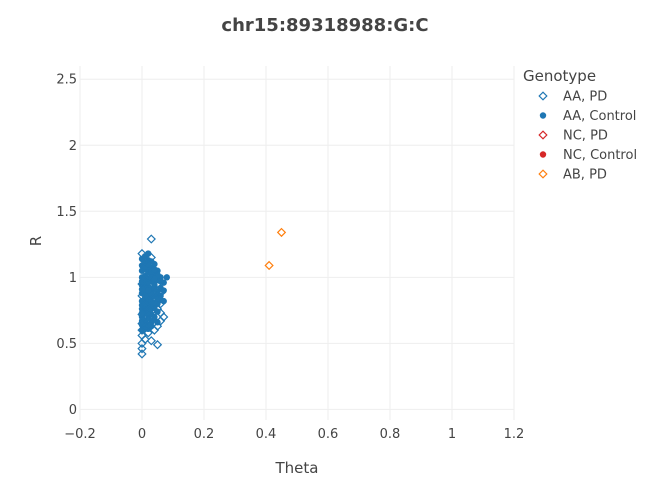 The width and height of the screenshot is (650, 497). What do you see at coordinates (514, 434) in the screenshot?
I see `x-tick-label: 1.2` at bounding box center [514, 434].